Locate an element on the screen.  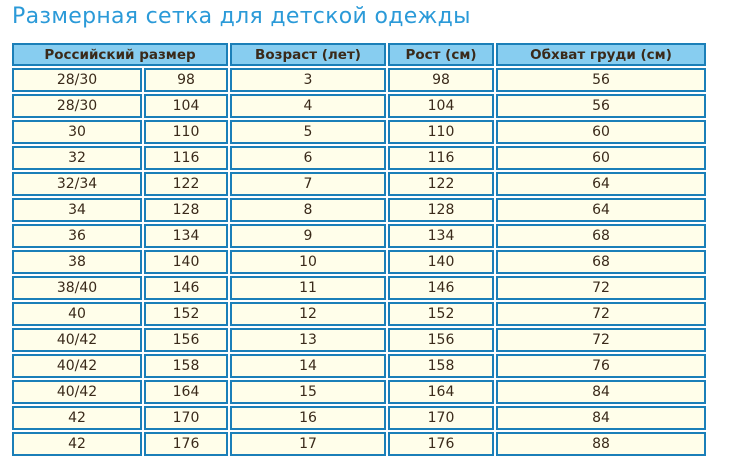
table-row: 28/30 104 4 104 56 is located at coordinates (359, 106).